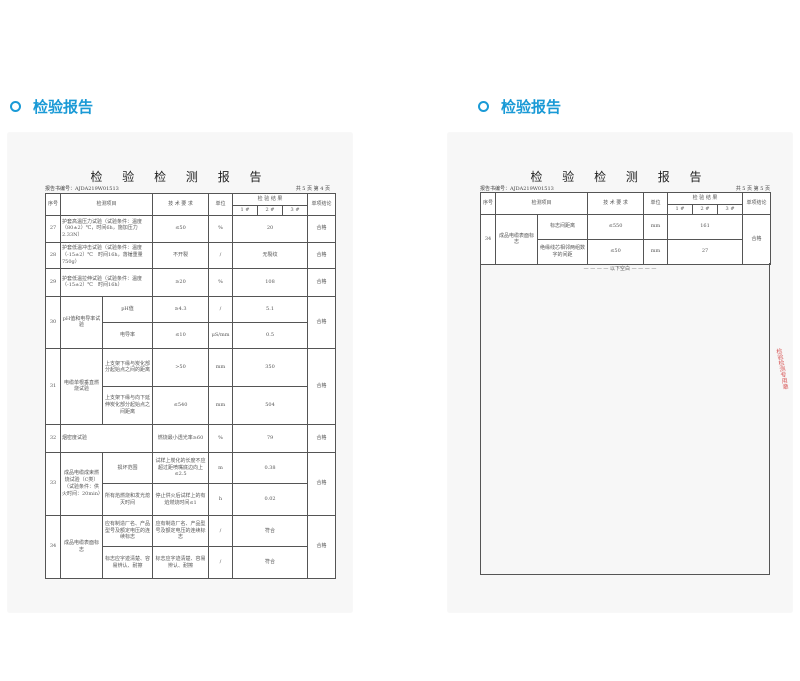 The image size is (800, 681). Describe the element at coordinates (181, 405) in the screenshot. I see `table-cell: ≤540` at that location.